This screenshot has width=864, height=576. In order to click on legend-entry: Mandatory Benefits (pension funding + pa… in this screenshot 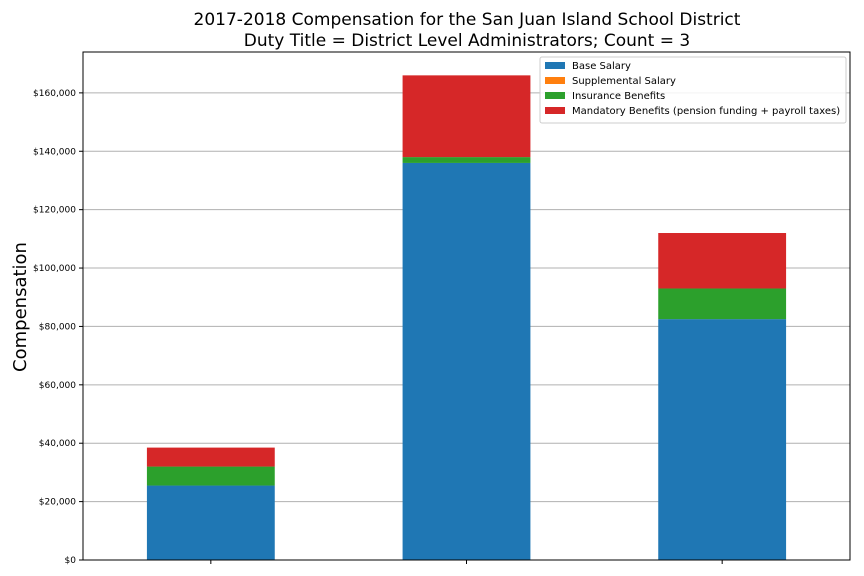, I will do `click(706, 111)`.